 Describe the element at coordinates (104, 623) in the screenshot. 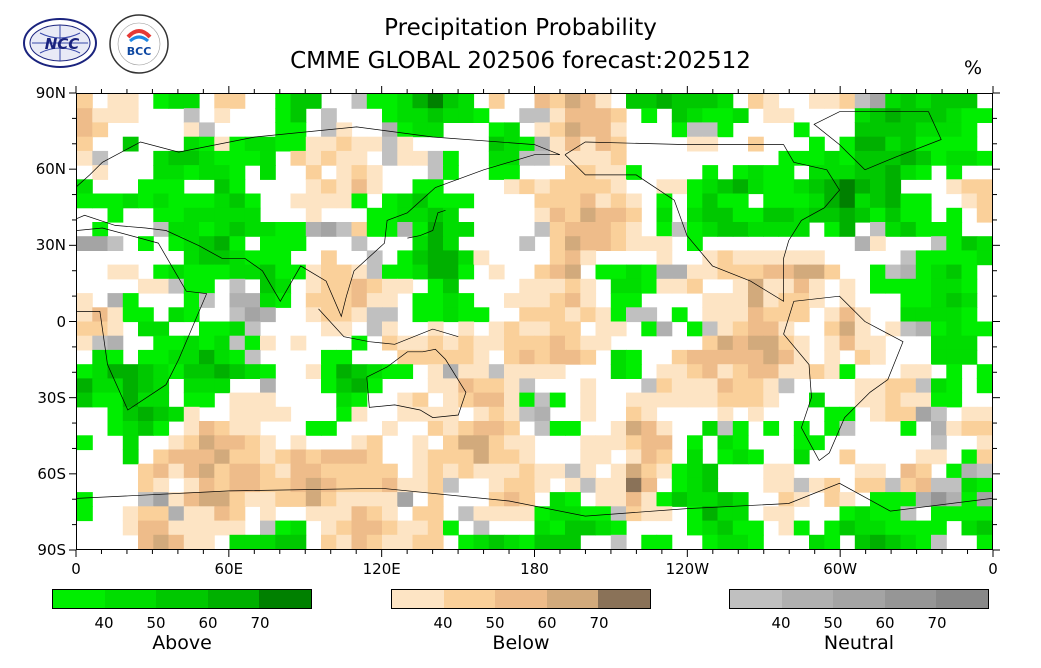

I see `colorbar-tick-label: 40` at that location.